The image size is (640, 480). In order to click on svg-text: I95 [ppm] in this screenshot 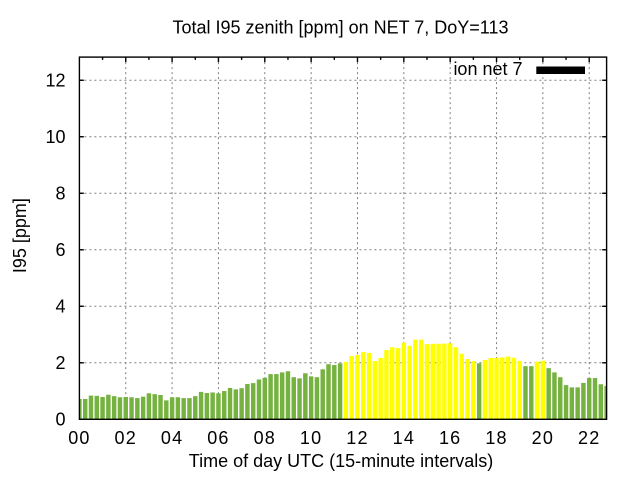, I will do `click(20, 235)`.